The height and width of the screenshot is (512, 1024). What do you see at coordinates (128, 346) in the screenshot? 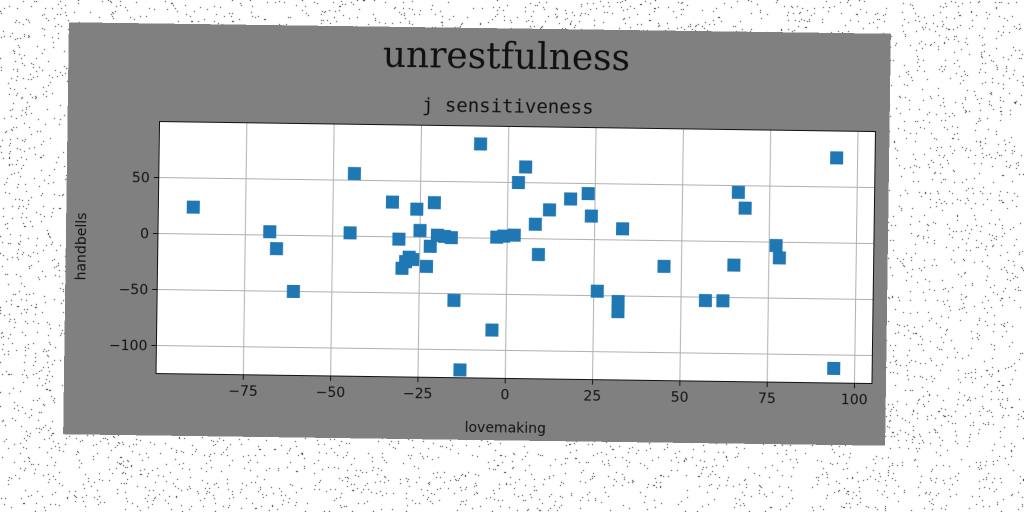
I see `y-tick-label: −100` at bounding box center [128, 346].